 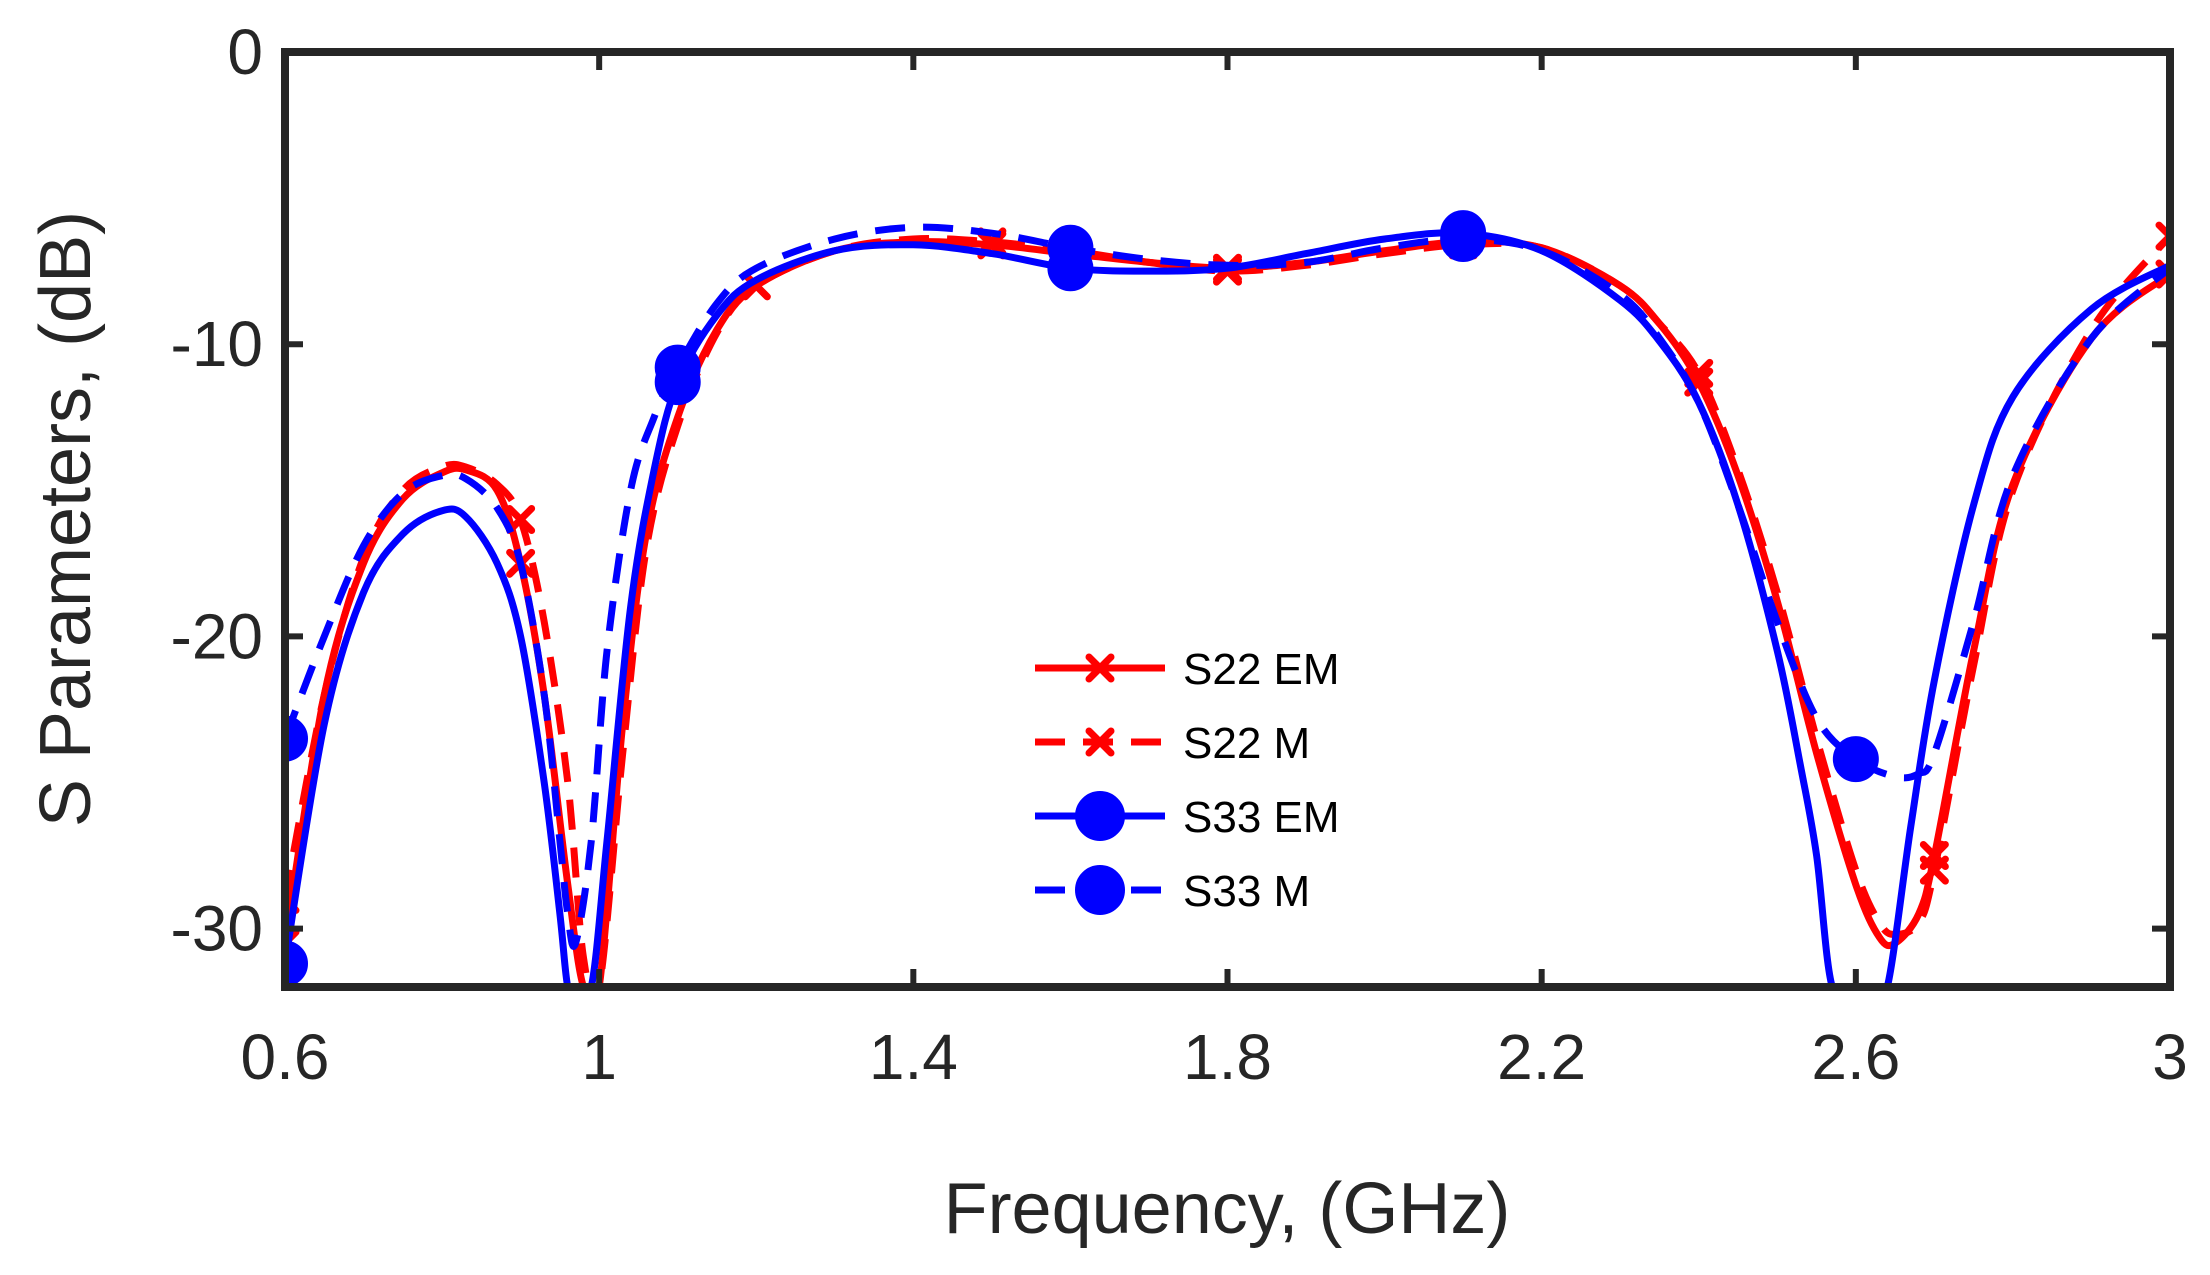 What do you see at coordinates (1187, 780) in the screenshot?
I see `legend: S22 EM S22 M S33 EM S33 M` at bounding box center [1187, 780].